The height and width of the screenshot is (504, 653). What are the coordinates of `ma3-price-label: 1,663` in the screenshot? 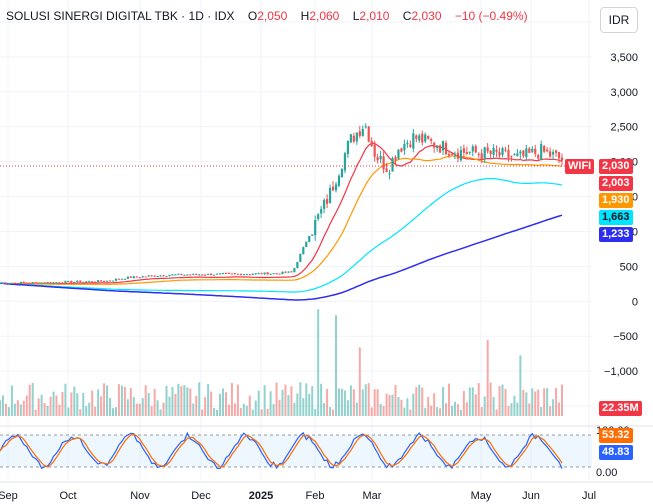 It's located at (616, 217).